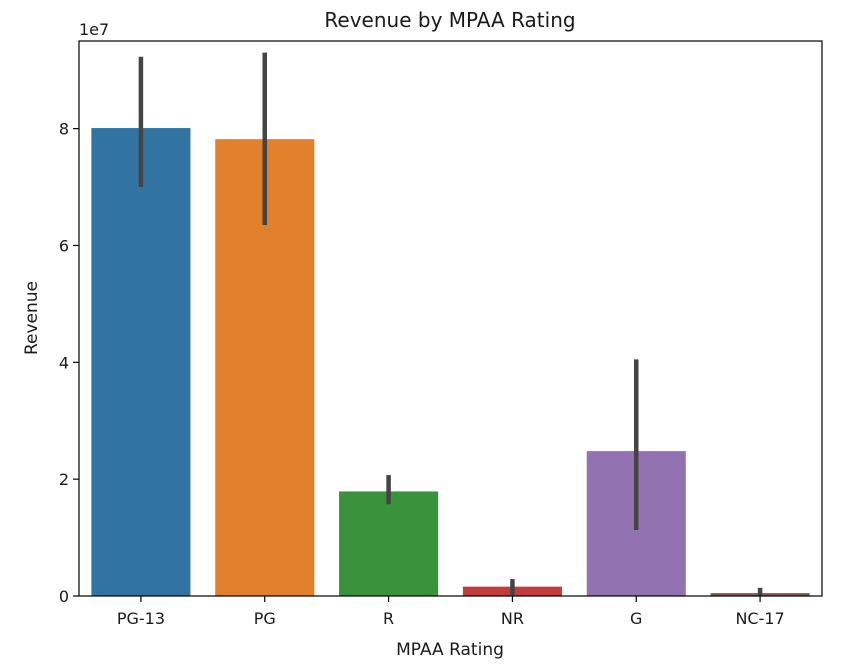  Describe the element at coordinates (449, 20) in the screenshot. I see `chart-title: Revenue by MPAA Rating` at that location.